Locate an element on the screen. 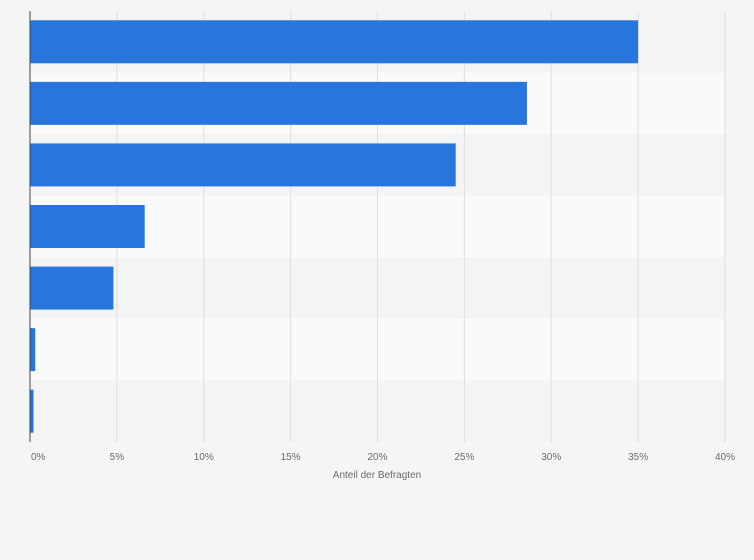  x-axis-title: Anteil der Befragten is located at coordinates (377, 475).